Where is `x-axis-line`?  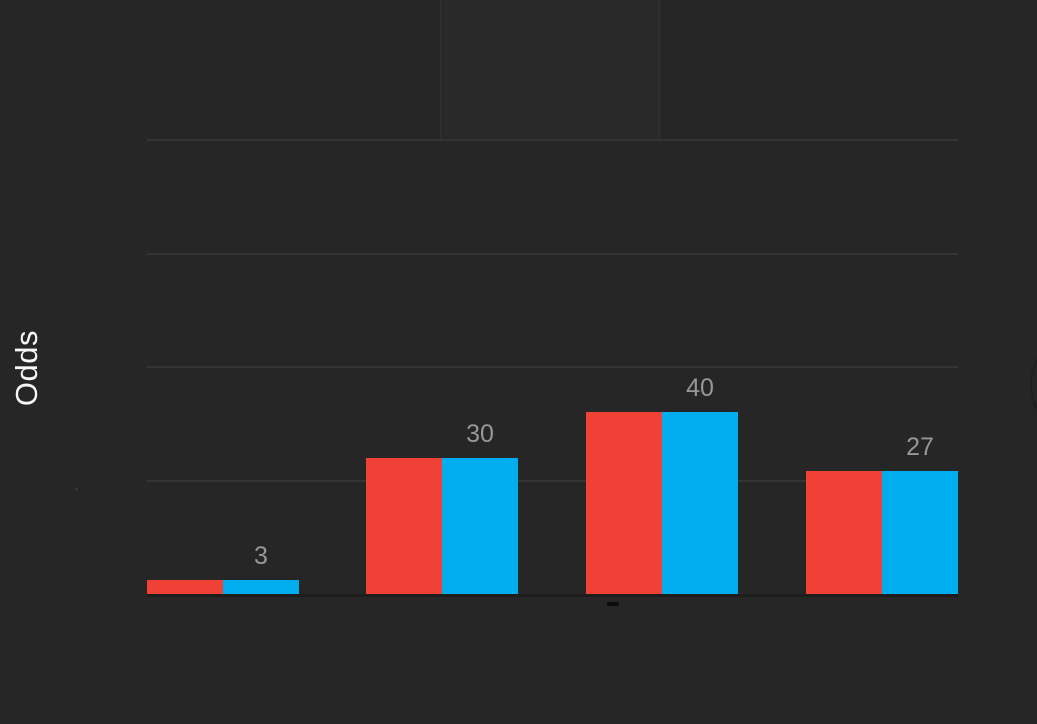 x-axis-line is located at coordinates (552, 595).